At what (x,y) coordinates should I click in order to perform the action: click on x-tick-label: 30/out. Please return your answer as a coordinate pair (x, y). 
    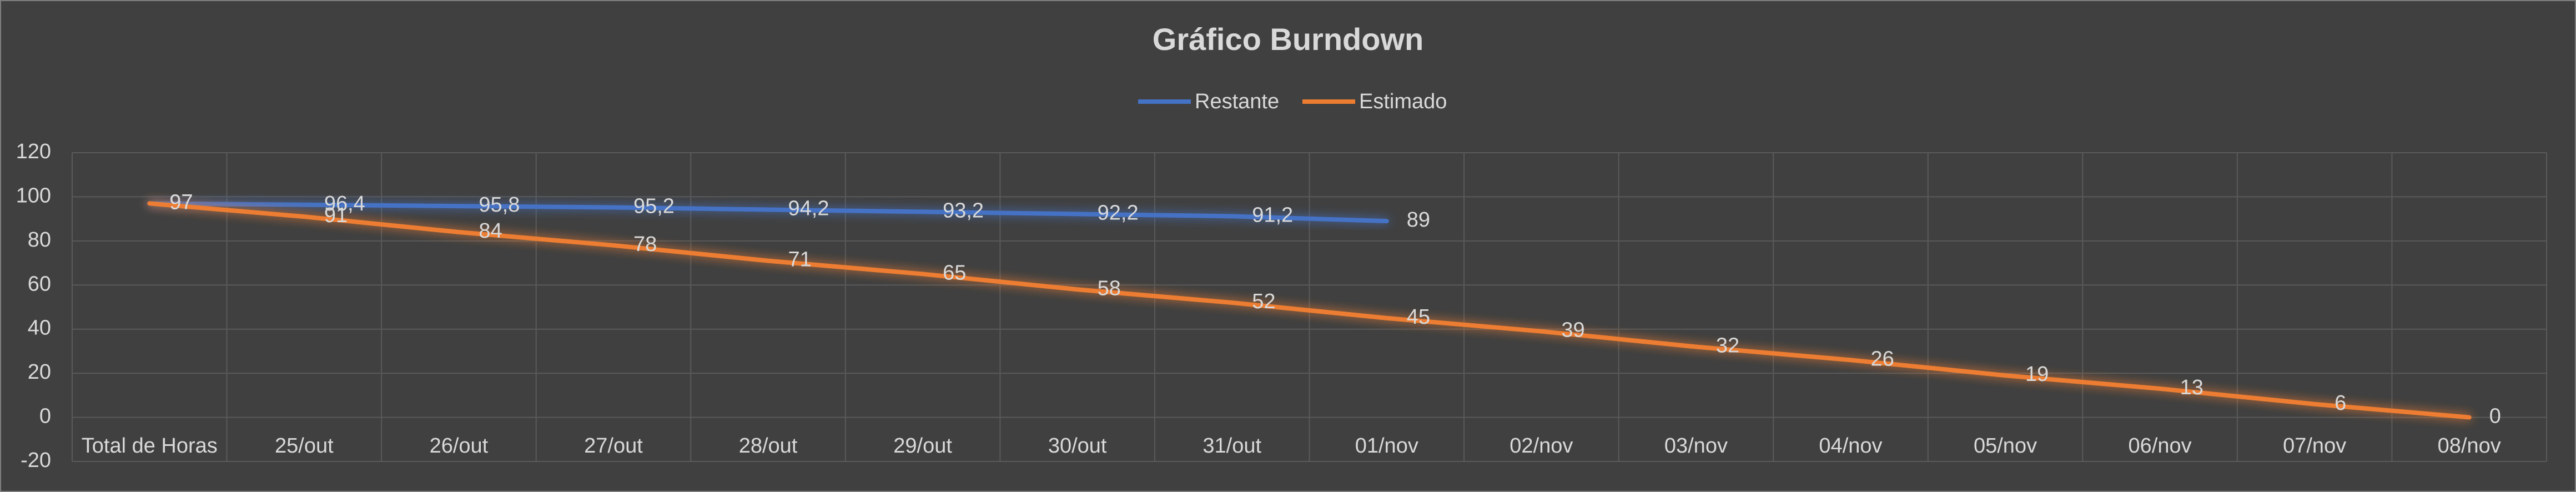
    Looking at the image, I should click on (1077, 446).